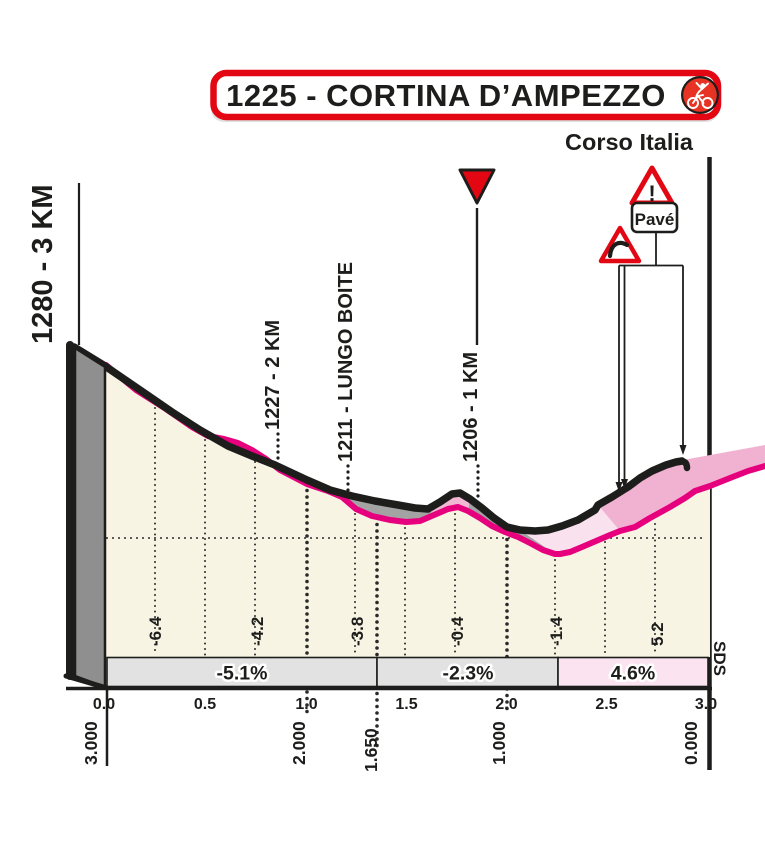  I want to click on final-climb-steep-shading, so click(681, 488).